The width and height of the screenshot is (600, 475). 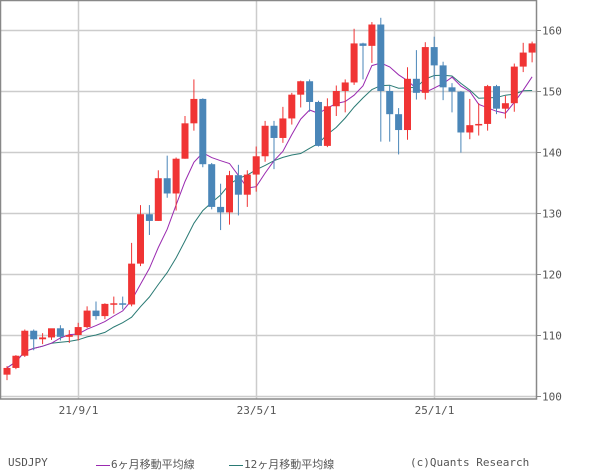 What do you see at coordinates (552, 275) in the screenshot?
I see `y-tick-label: 120` at bounding box center [552, 275].